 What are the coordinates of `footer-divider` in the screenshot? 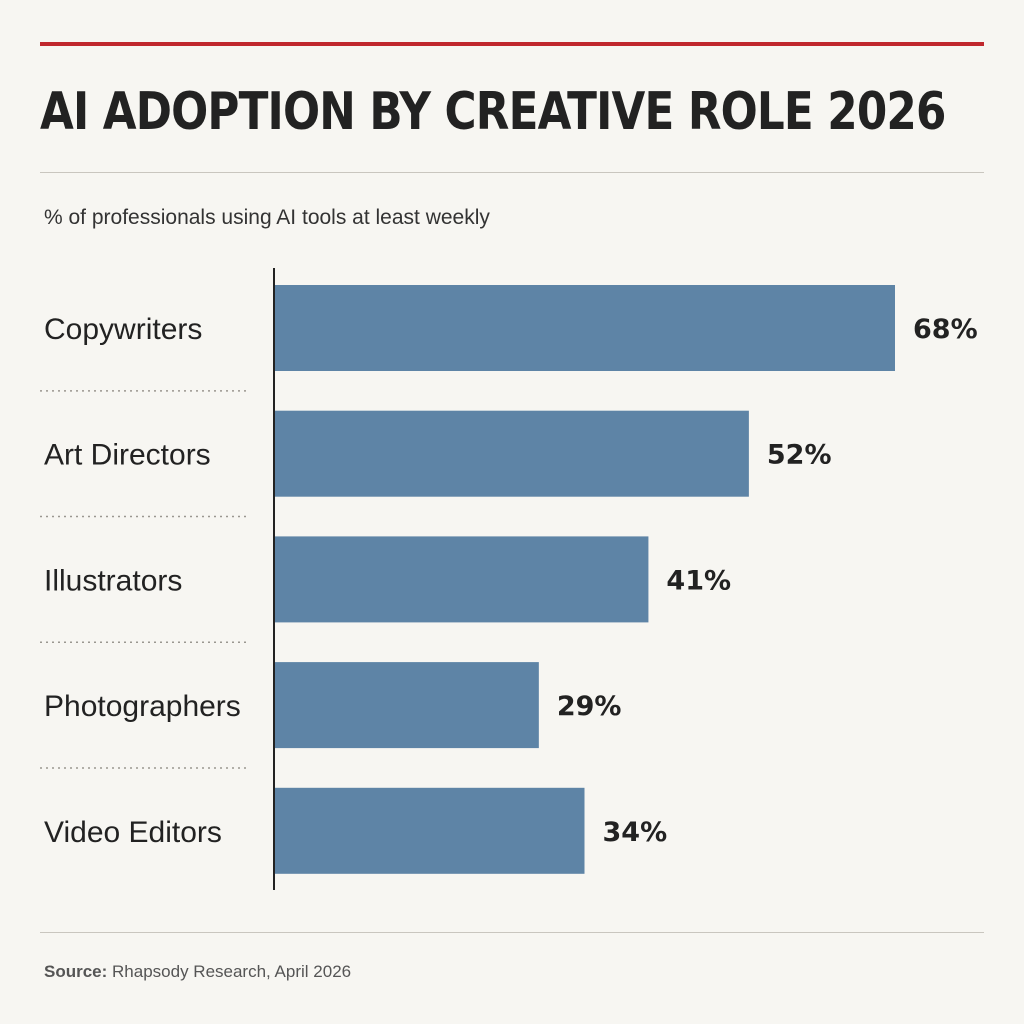 It's located at (512, 932).